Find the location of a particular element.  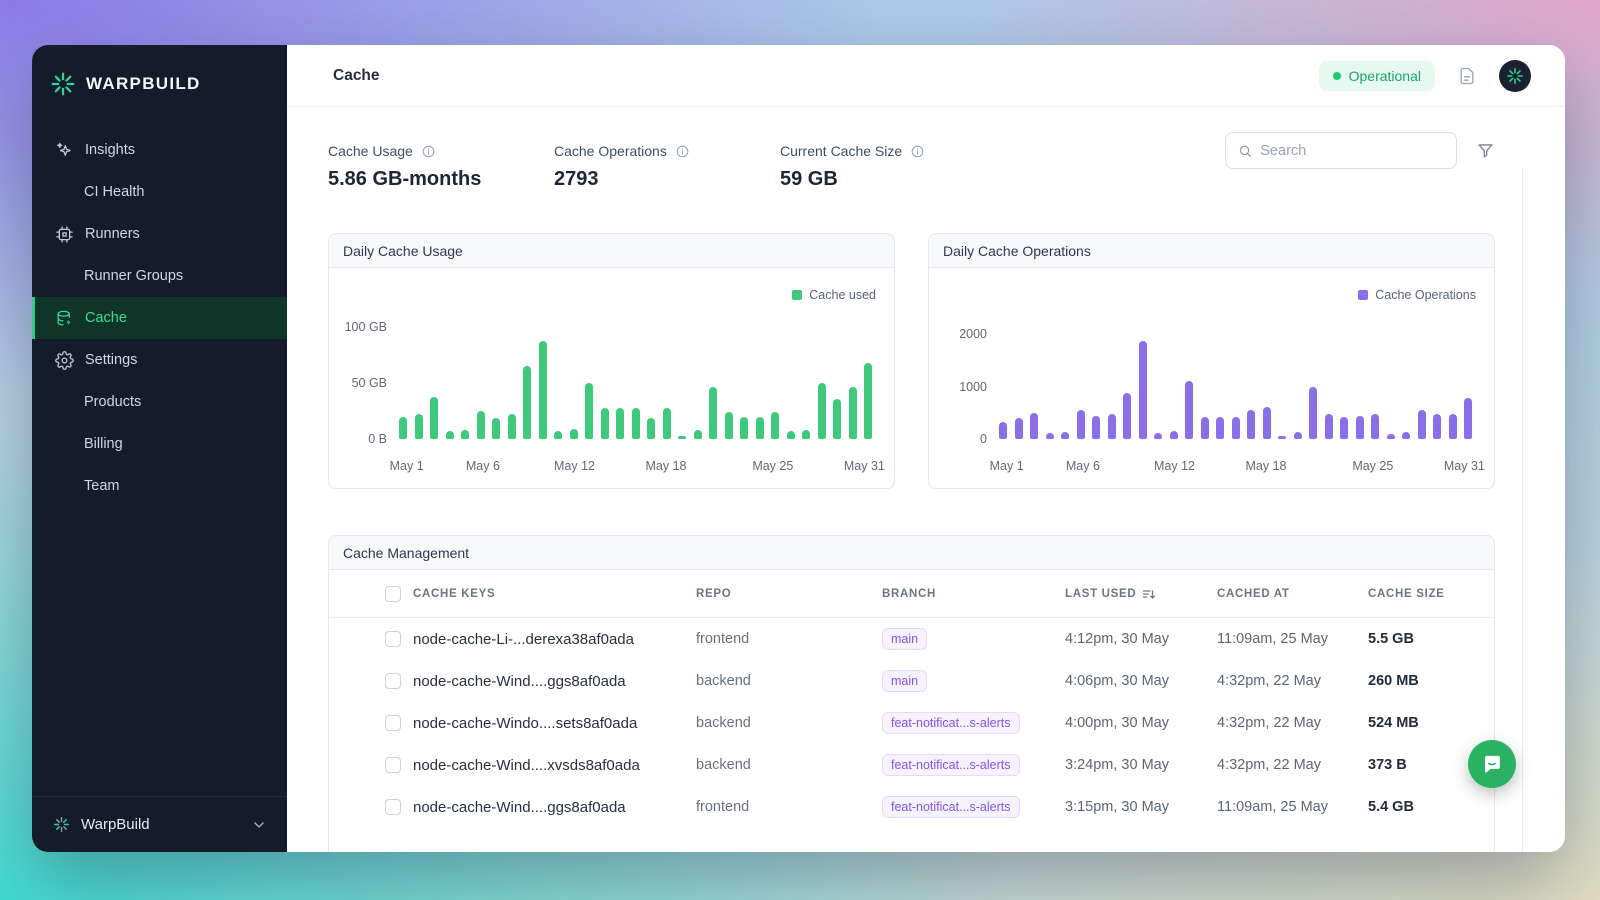

cache-size: 260 MB is located at coordinates (1393, 681).